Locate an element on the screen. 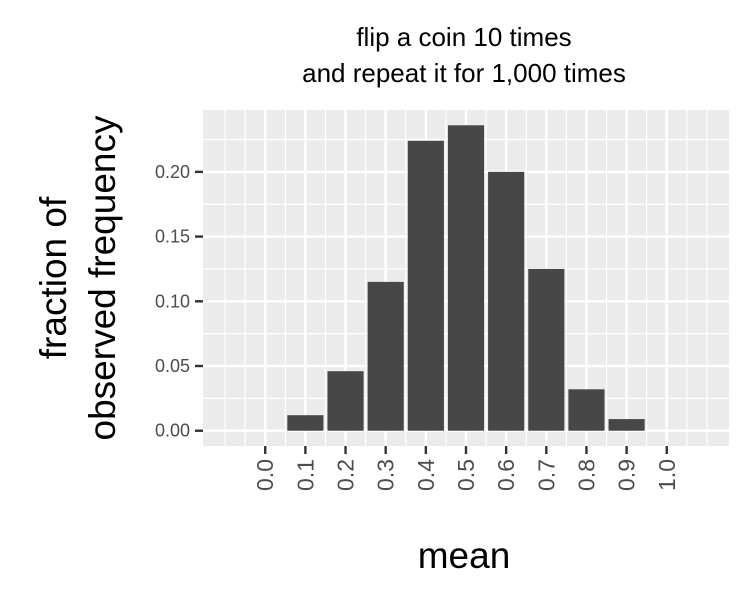 The height and width of the screenshot is (600, 750). x-tick-label: 0.8 is located at coordinates (586, 475).